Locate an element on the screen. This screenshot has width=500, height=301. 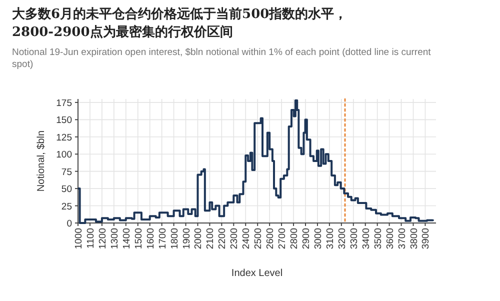
y-tick-label: 75 is located at coordinates (66, 172).